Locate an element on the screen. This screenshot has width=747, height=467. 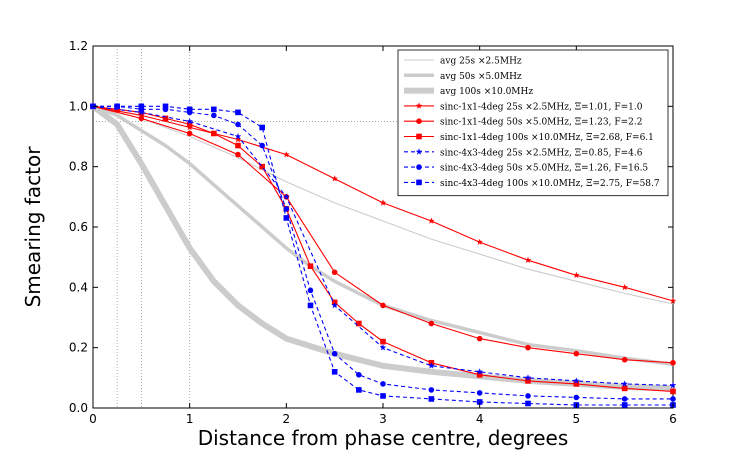
y-tick-label: 0.4 is located at coordinates (78, 287).